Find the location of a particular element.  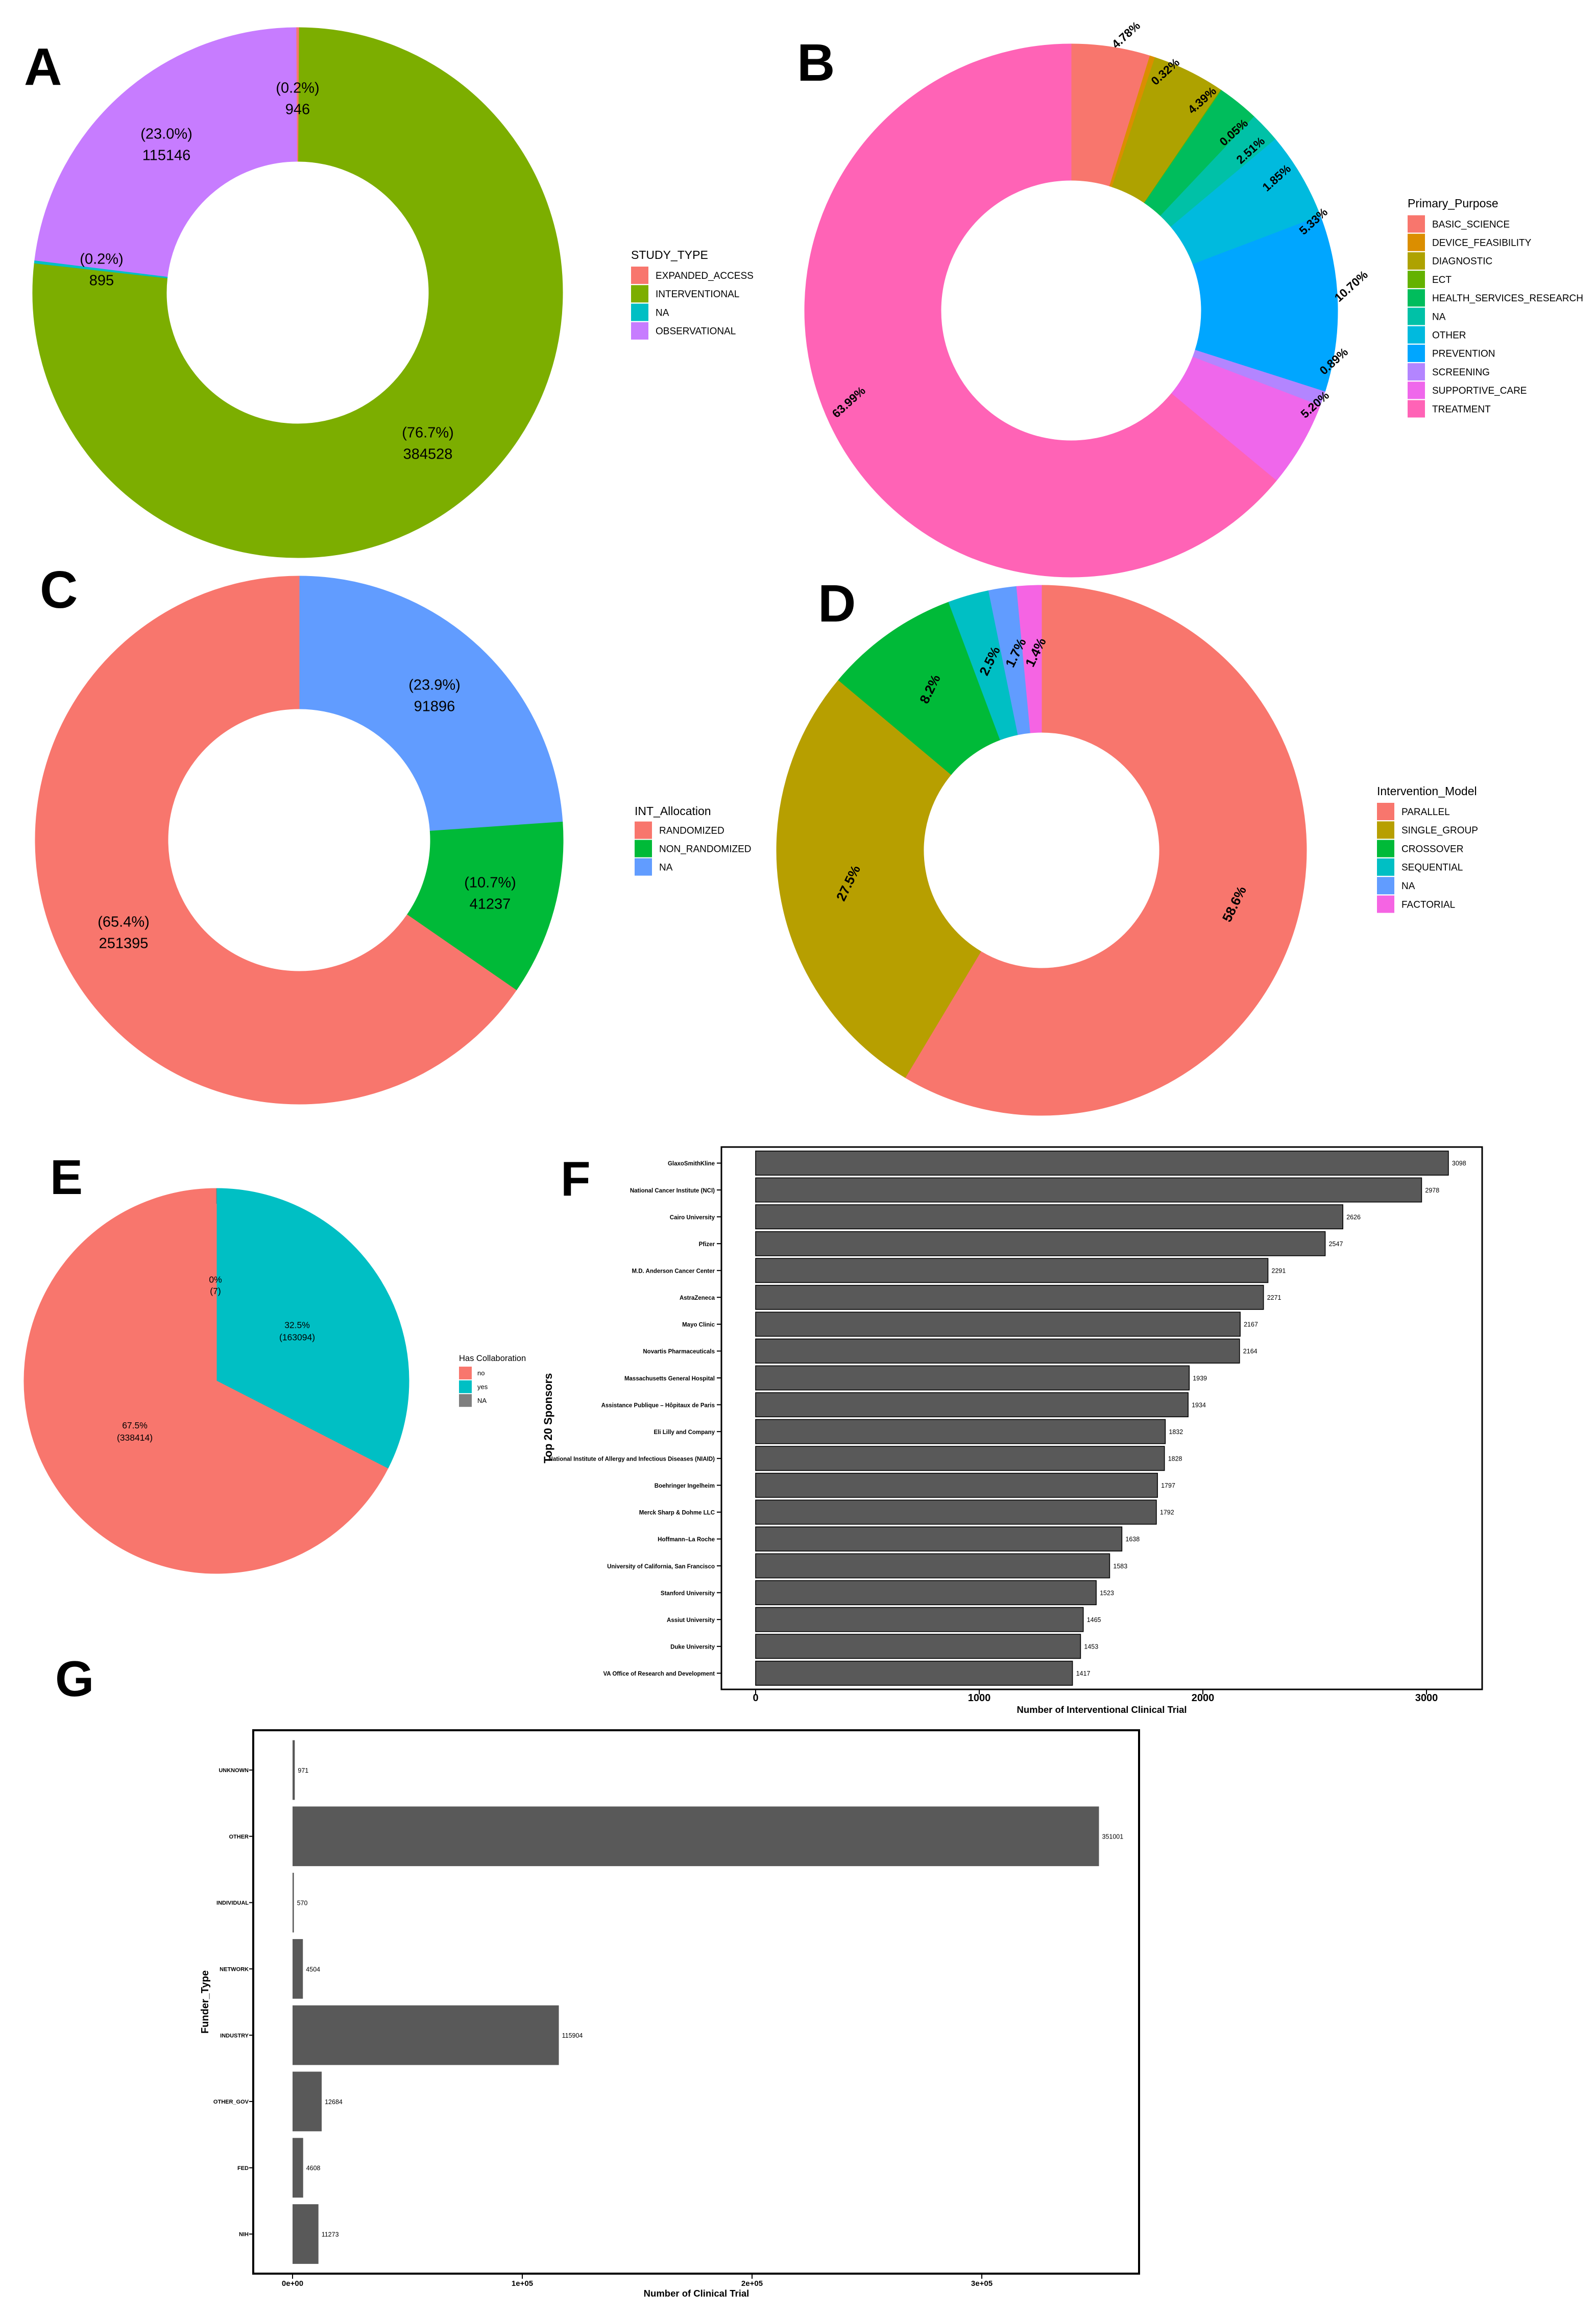

svg-text: PREVENTION is located at coordinates (1463, 355).